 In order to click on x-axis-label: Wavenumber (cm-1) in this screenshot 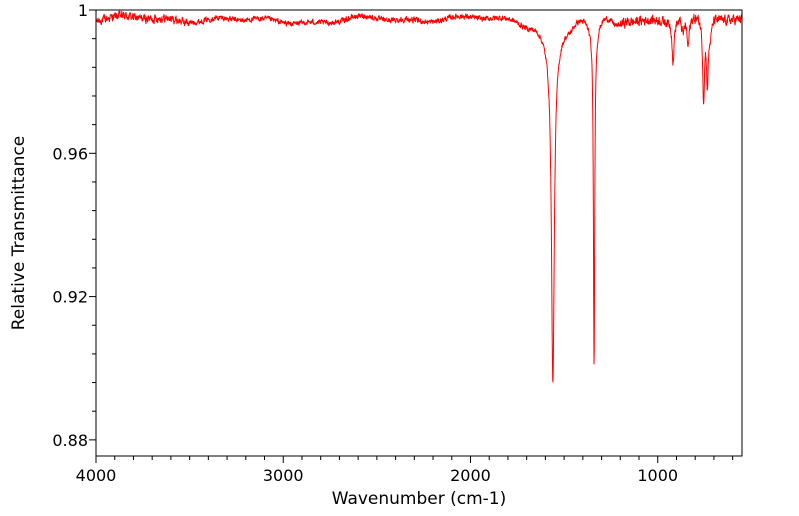, I will do `click(419, 499)`.